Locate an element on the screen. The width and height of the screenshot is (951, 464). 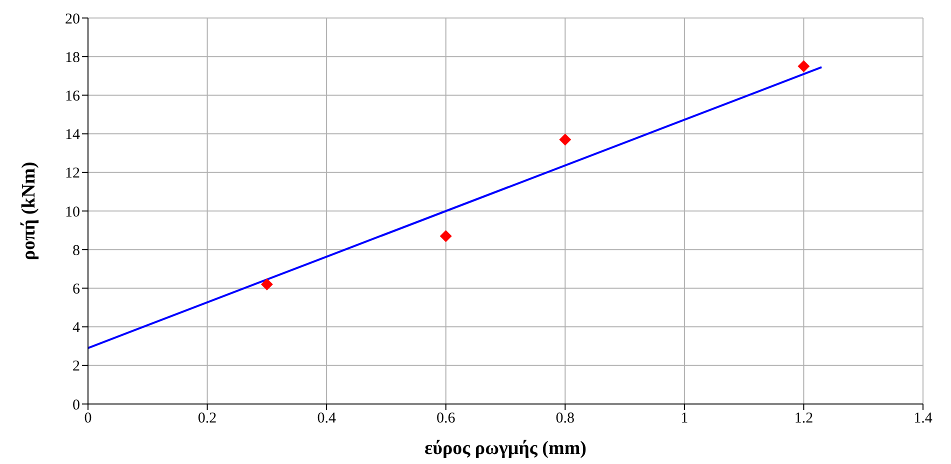
x-tick-label: 0.4 is located at coordinates (326, 418).